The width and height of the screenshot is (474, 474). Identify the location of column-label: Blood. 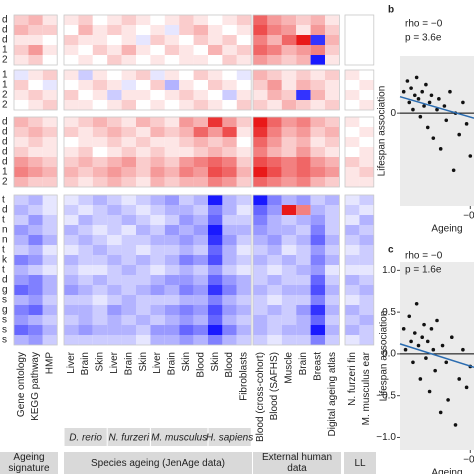
(229, 365).